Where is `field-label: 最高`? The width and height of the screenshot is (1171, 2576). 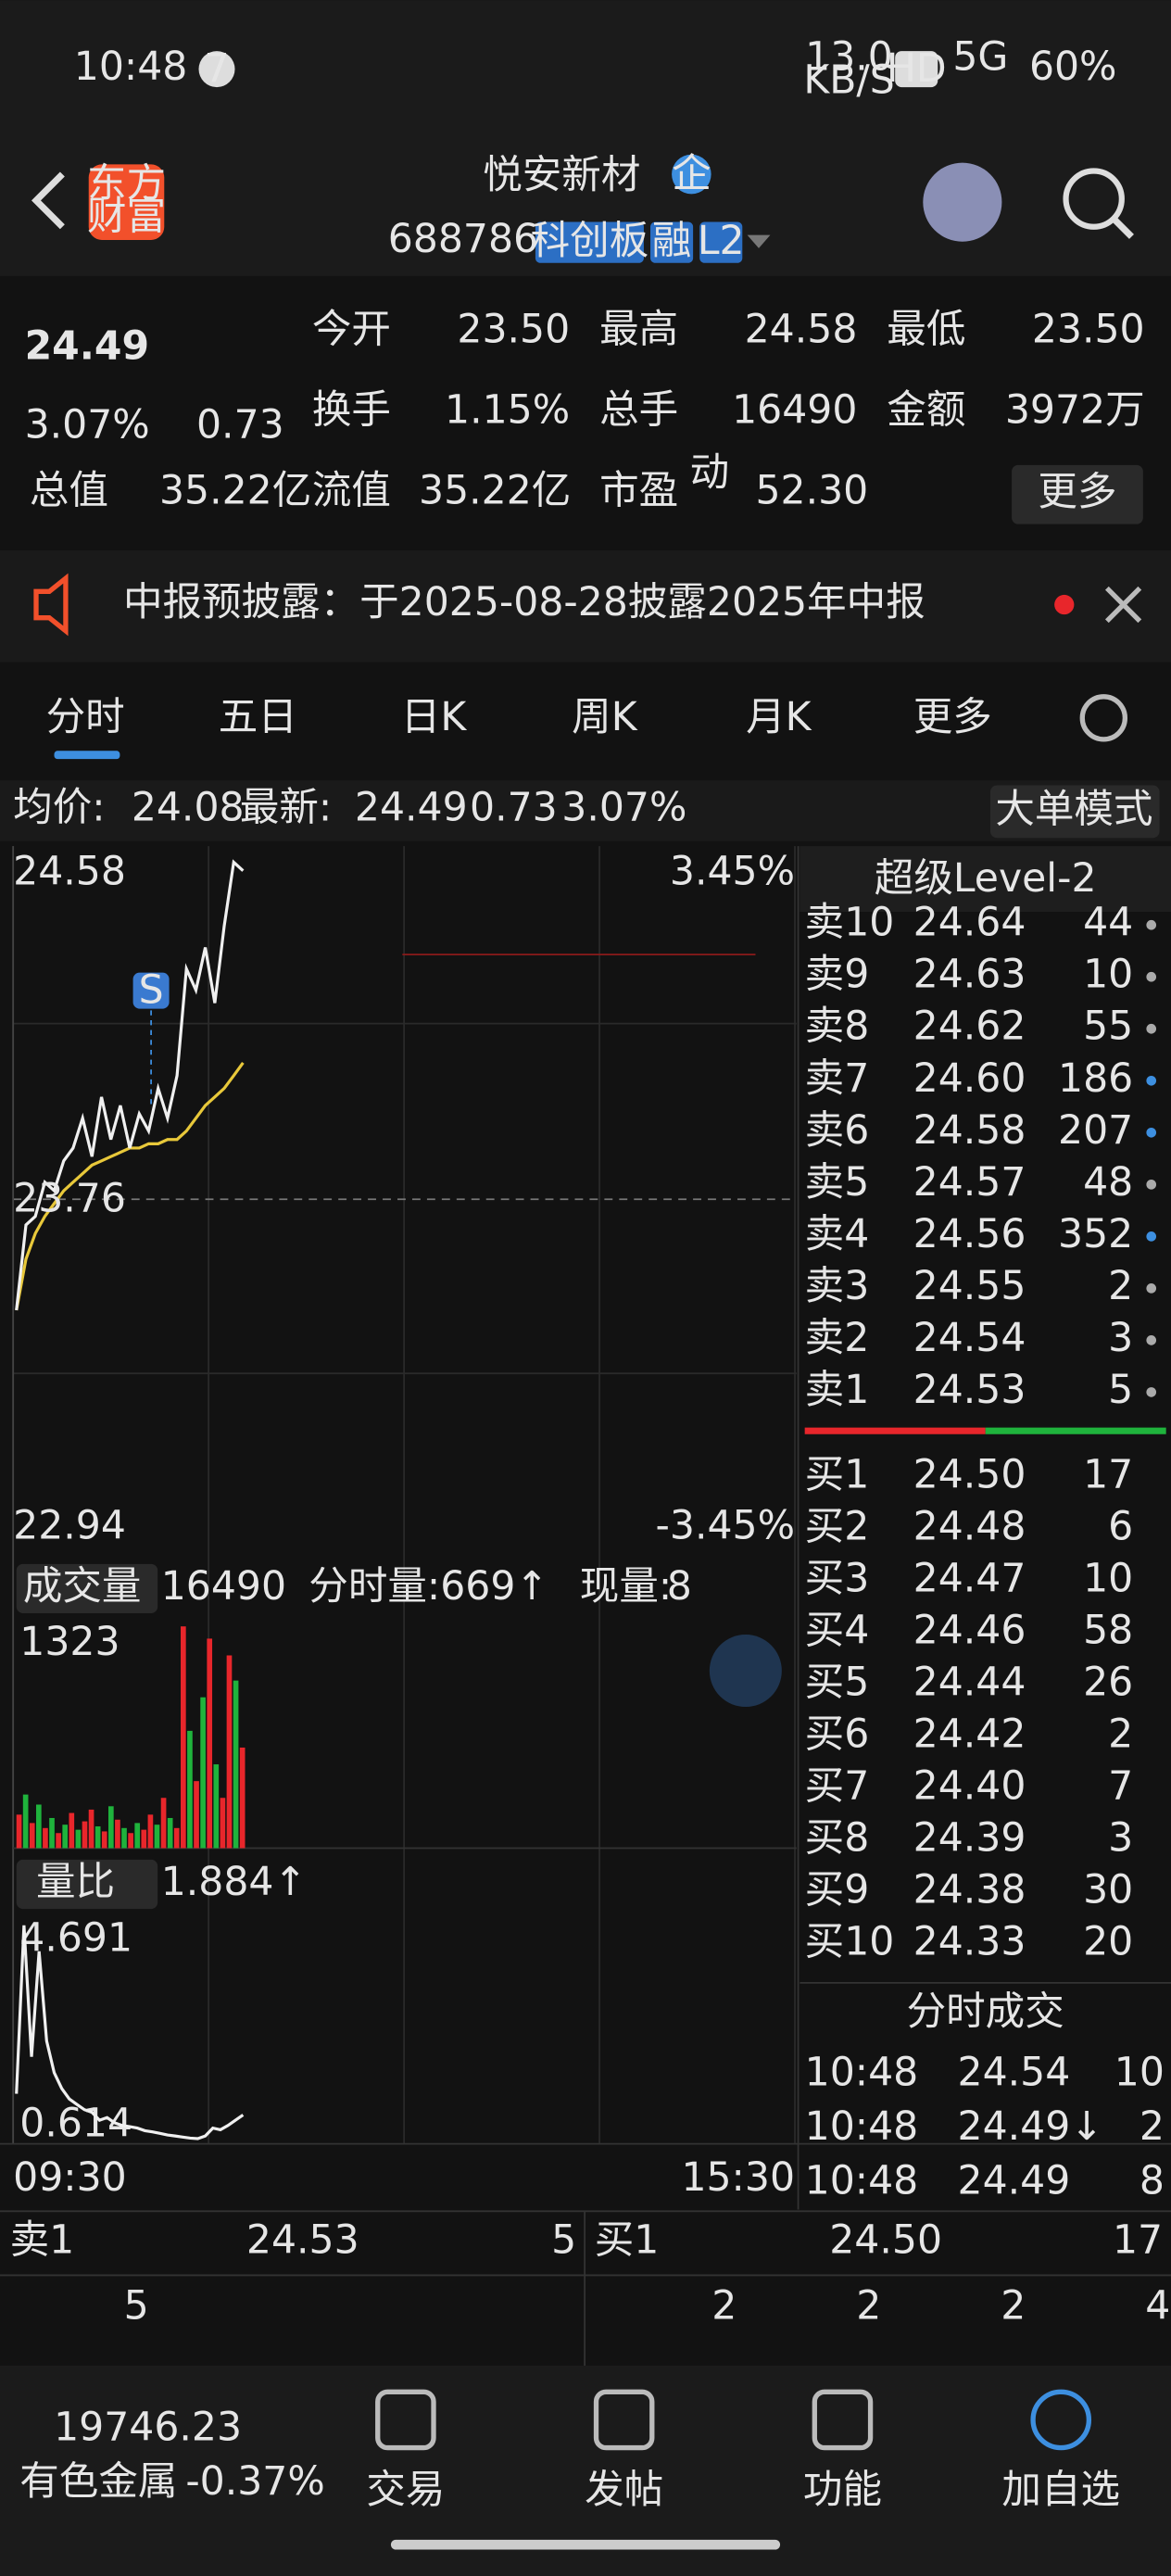 field-label: 最高 is located at coordinates (639, 330).